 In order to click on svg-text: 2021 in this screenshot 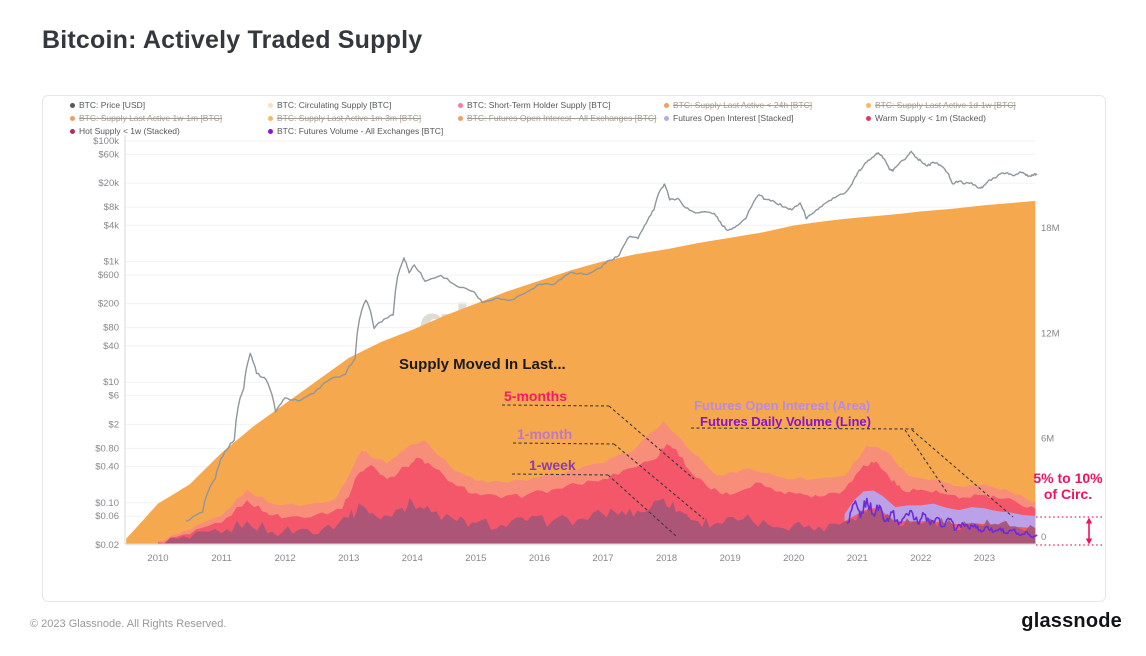, I will do `click(857, 558)`.